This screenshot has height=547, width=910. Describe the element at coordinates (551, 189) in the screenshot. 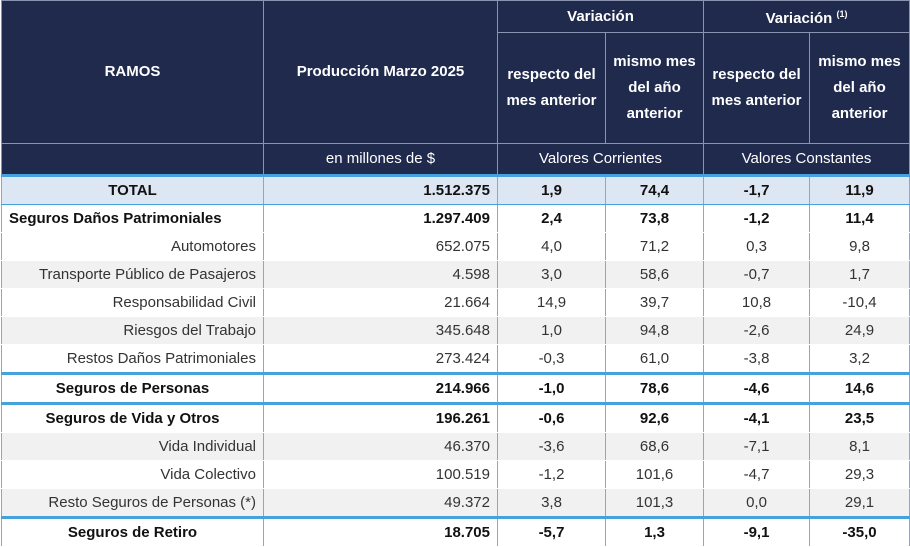

I see `cell-vc-mes: 1,9` at that location.